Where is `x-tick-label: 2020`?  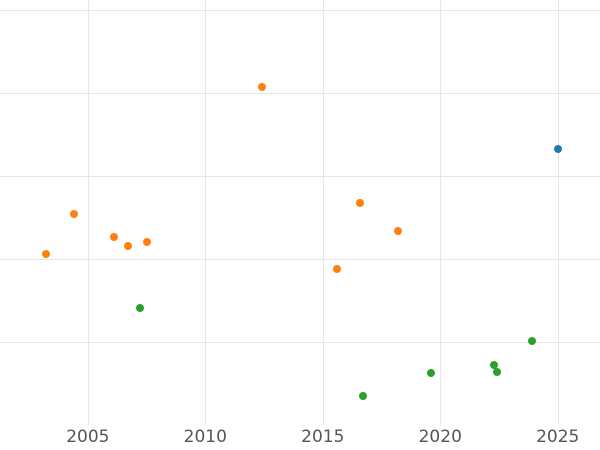 x-tick-label: 2020 is located at coordinates (440, 437).